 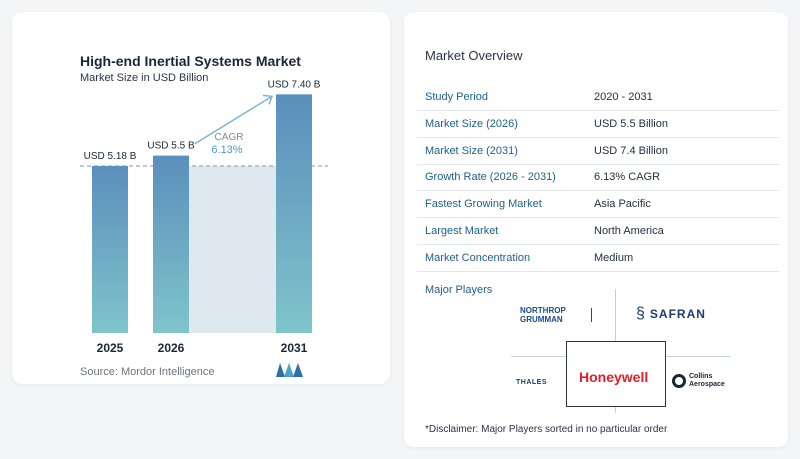 I want to click on overview-value: Asia Pacific, so click(x=622, y=204).